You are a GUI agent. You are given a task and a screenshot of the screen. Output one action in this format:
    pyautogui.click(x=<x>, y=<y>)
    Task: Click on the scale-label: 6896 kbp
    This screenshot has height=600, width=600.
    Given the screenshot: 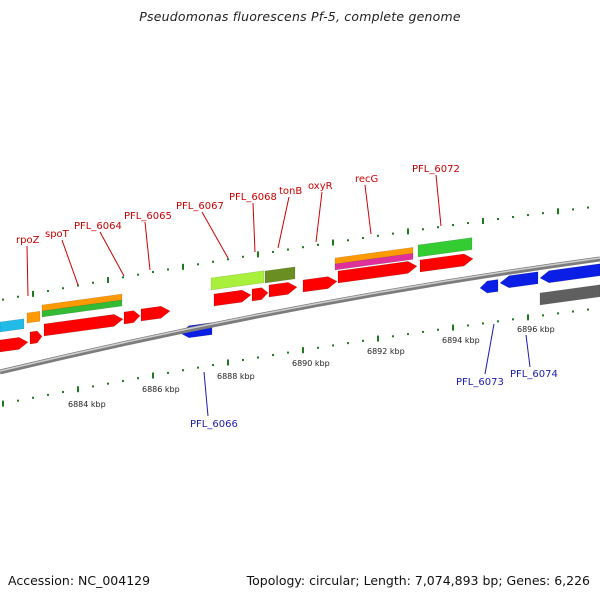 What is the action you would take?
    pyautogui.click(x=536, y=329)
    